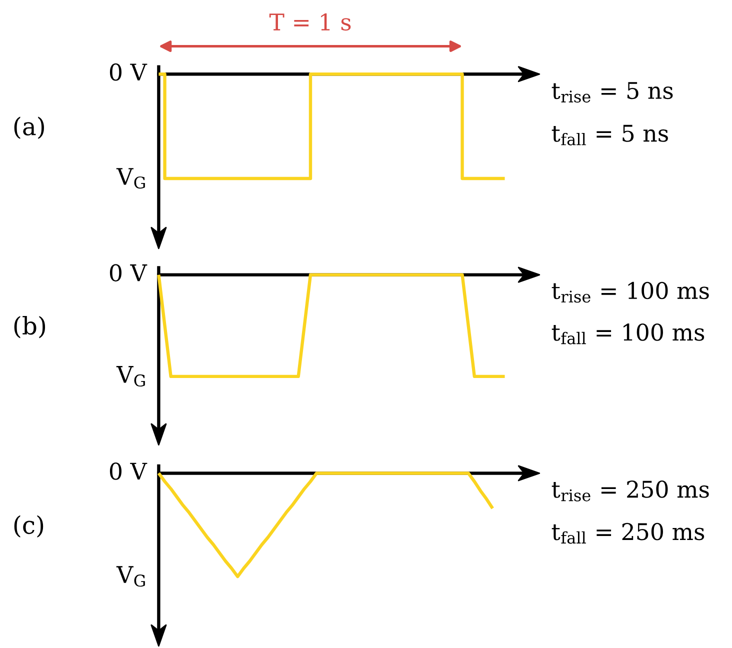 This screenshot has height=648, width=732. I want to click on text: t$_{rise}$ = 250 ms, so click(630, 491).